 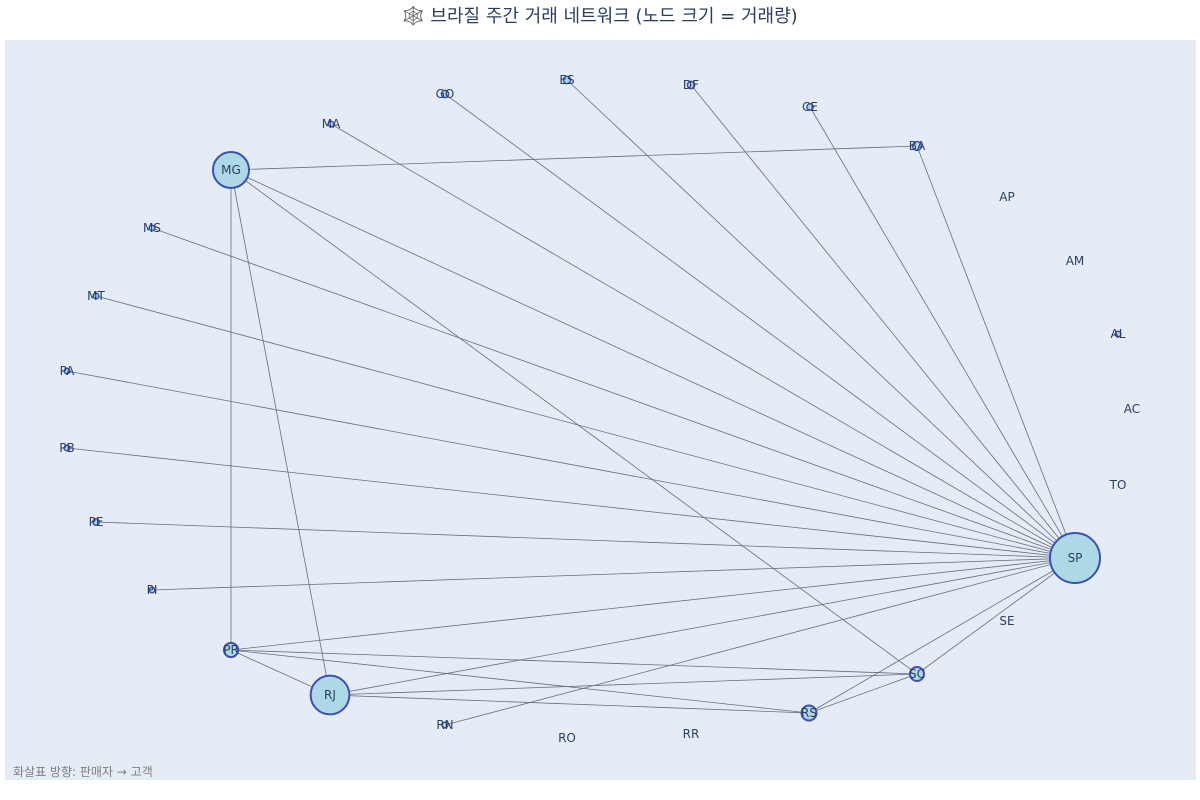 I want to click on node-label-pe: PE, so click(x=96, y=522).